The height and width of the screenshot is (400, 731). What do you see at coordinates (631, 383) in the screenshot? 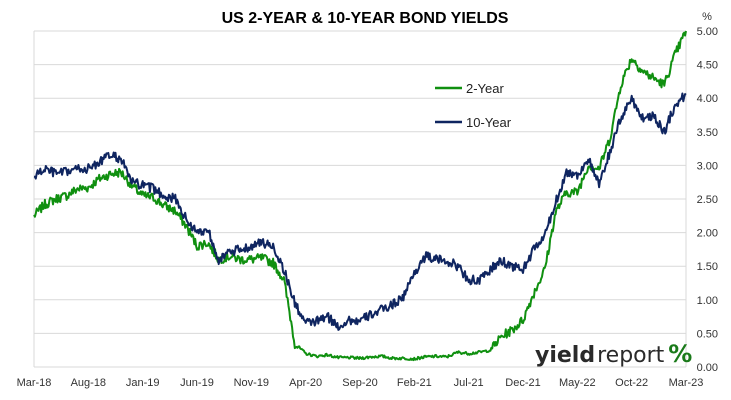
I see `x-tick-label: Oct-22` at bounding box center [631, 383].